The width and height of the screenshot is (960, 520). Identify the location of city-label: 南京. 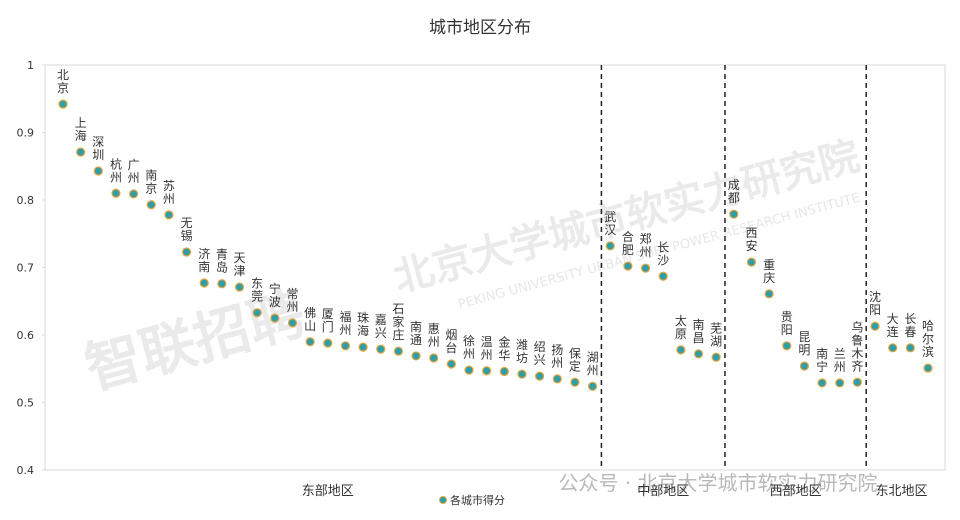
(151, 182).